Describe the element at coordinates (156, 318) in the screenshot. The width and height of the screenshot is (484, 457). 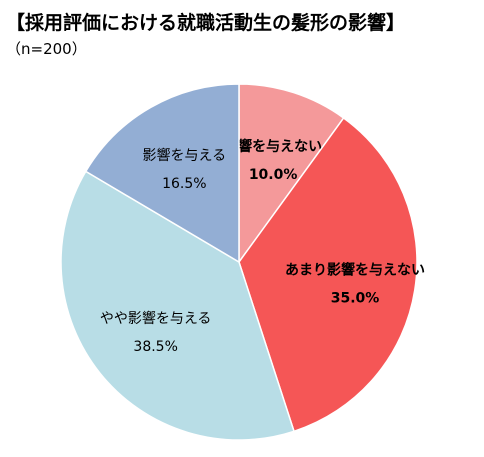
I see `slice-category-label: やや影響を与える` at that location.